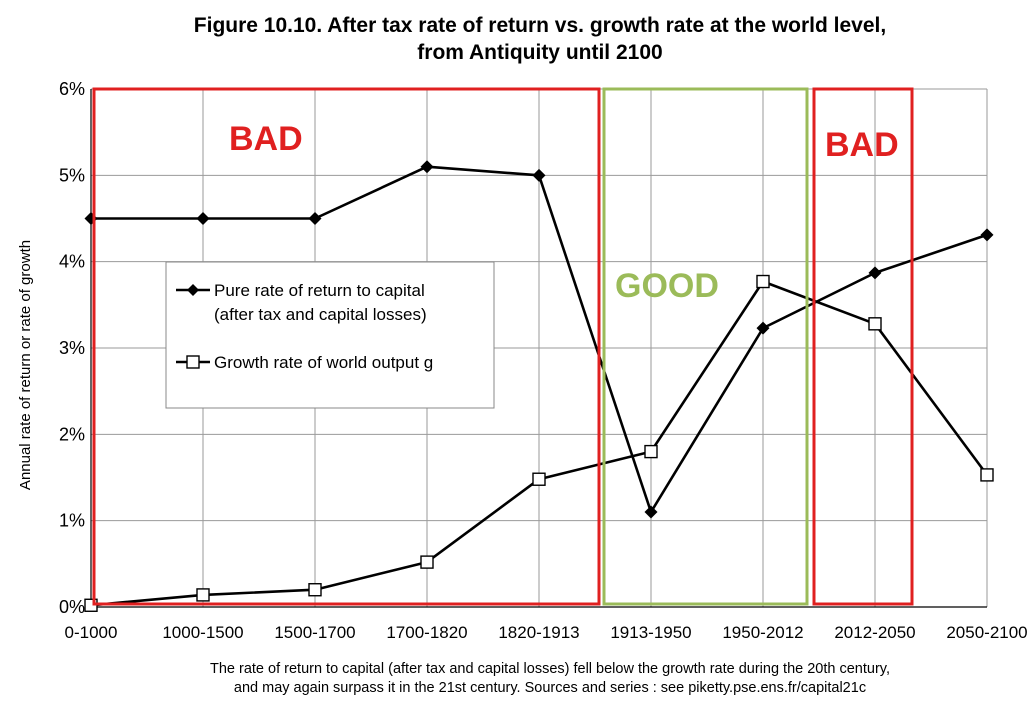 The width and height of the screenshot is (1036, 722). What do you see at coordinates (91, 632) in the screenshot?
I see `x-tick-label-0: 0-1000` at bounding box center [91, 632].